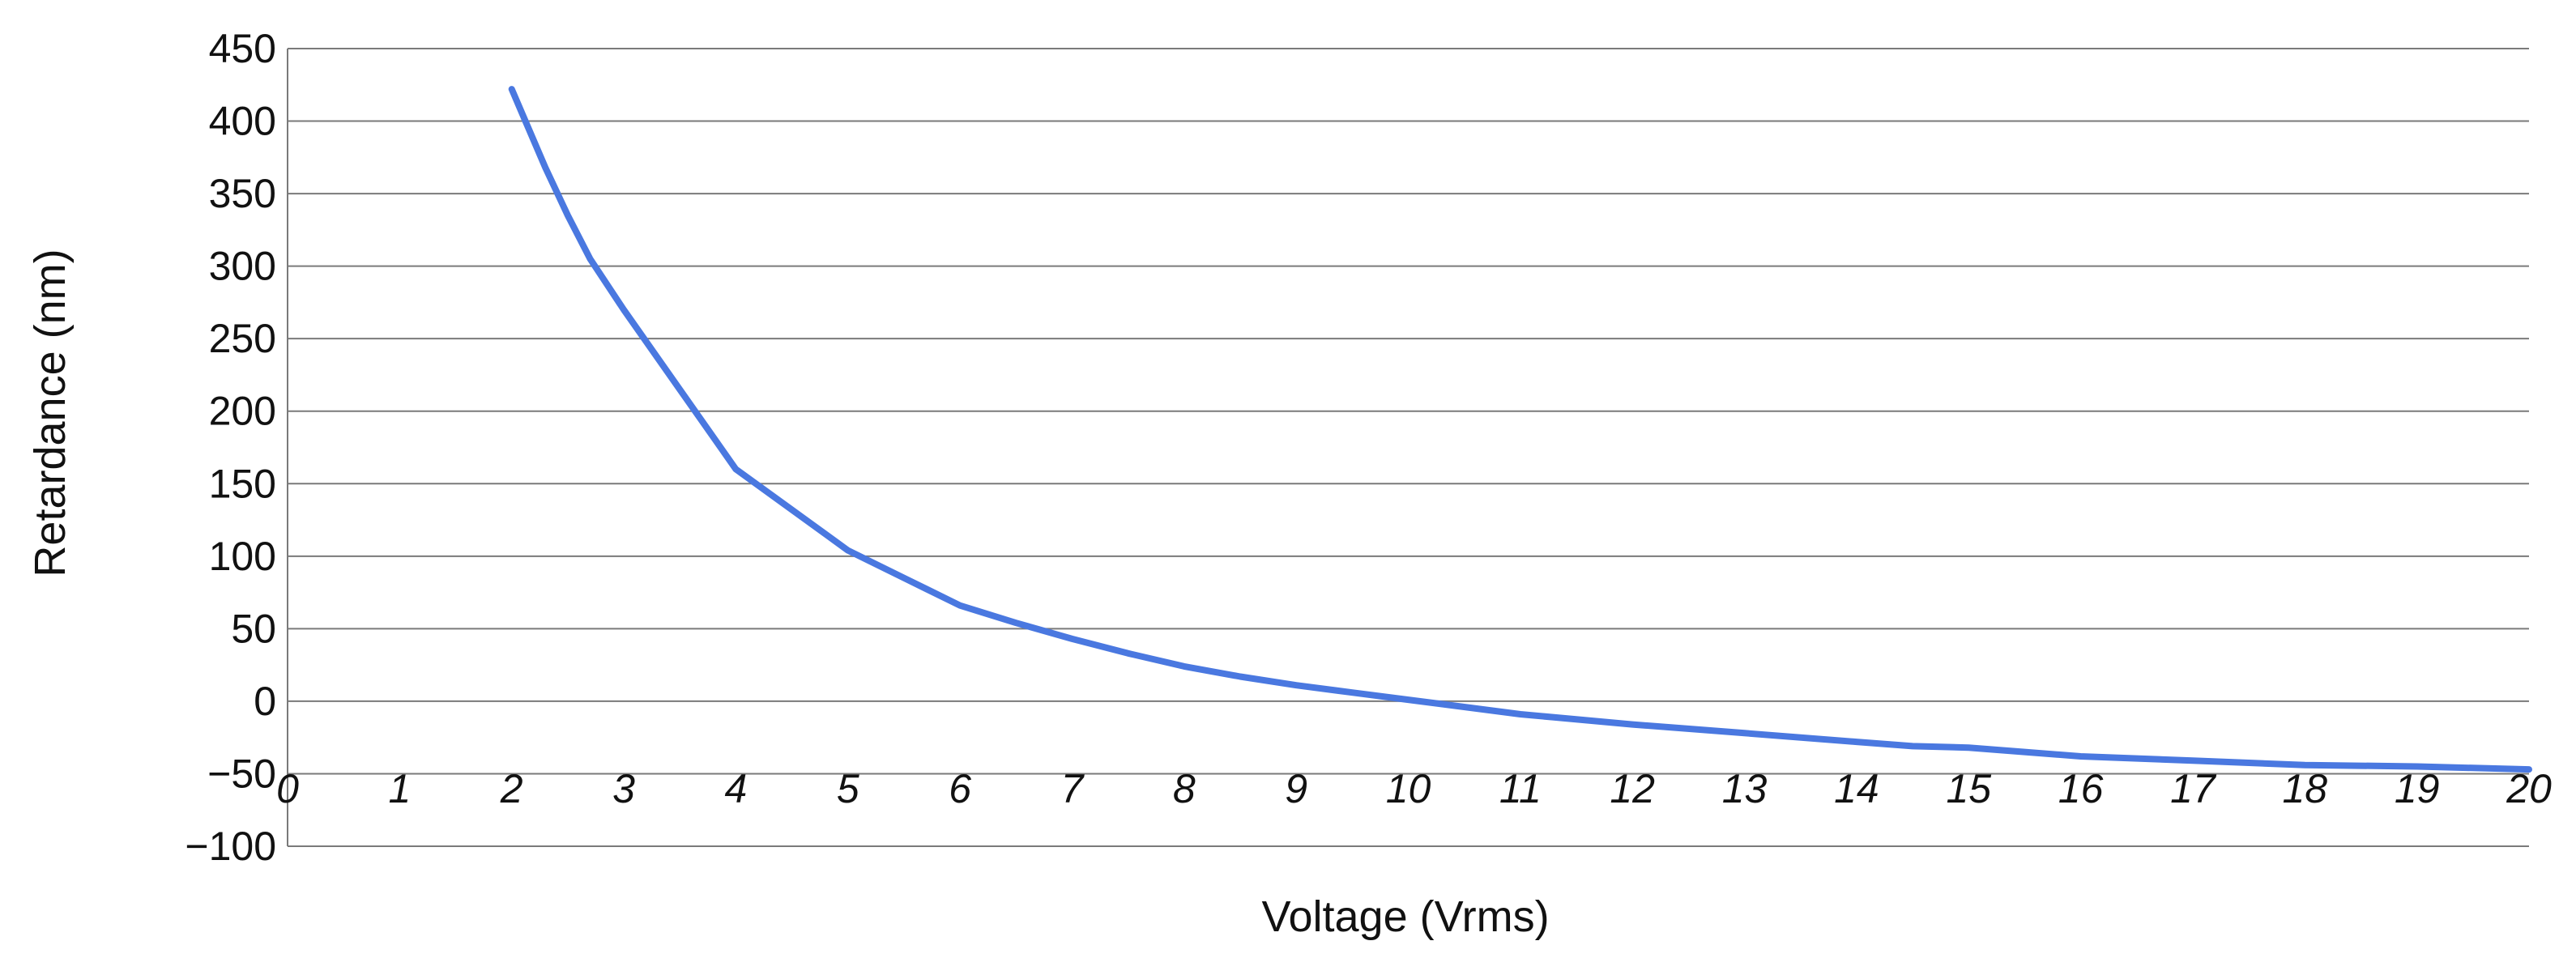 This screenshot has width=2576, height=958. I want to click on y-tick-label: 100, so click(242, 556).